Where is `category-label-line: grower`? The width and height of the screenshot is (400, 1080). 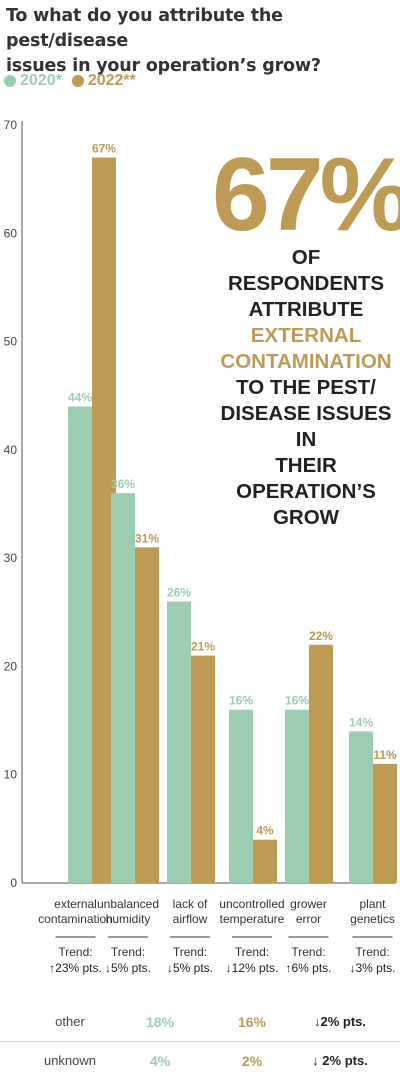
category-label-line: grower is located at coordinates (308, 904).